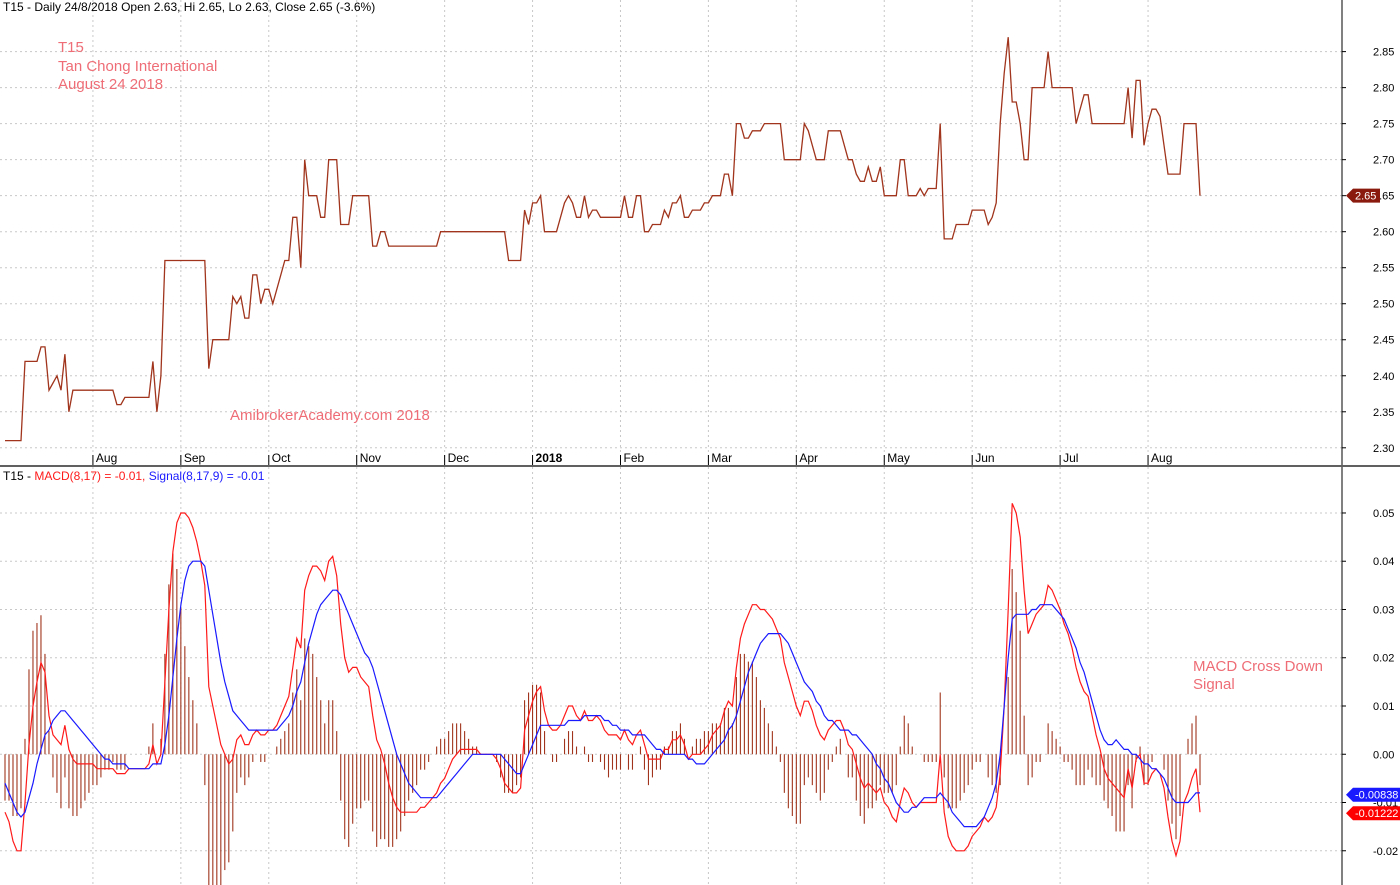 This screenshot has width=1400, height=885. What do you see at coordinates (984, 458) in the screenshot?
I see `month-label: Jun` at bounding box center [984, 458].